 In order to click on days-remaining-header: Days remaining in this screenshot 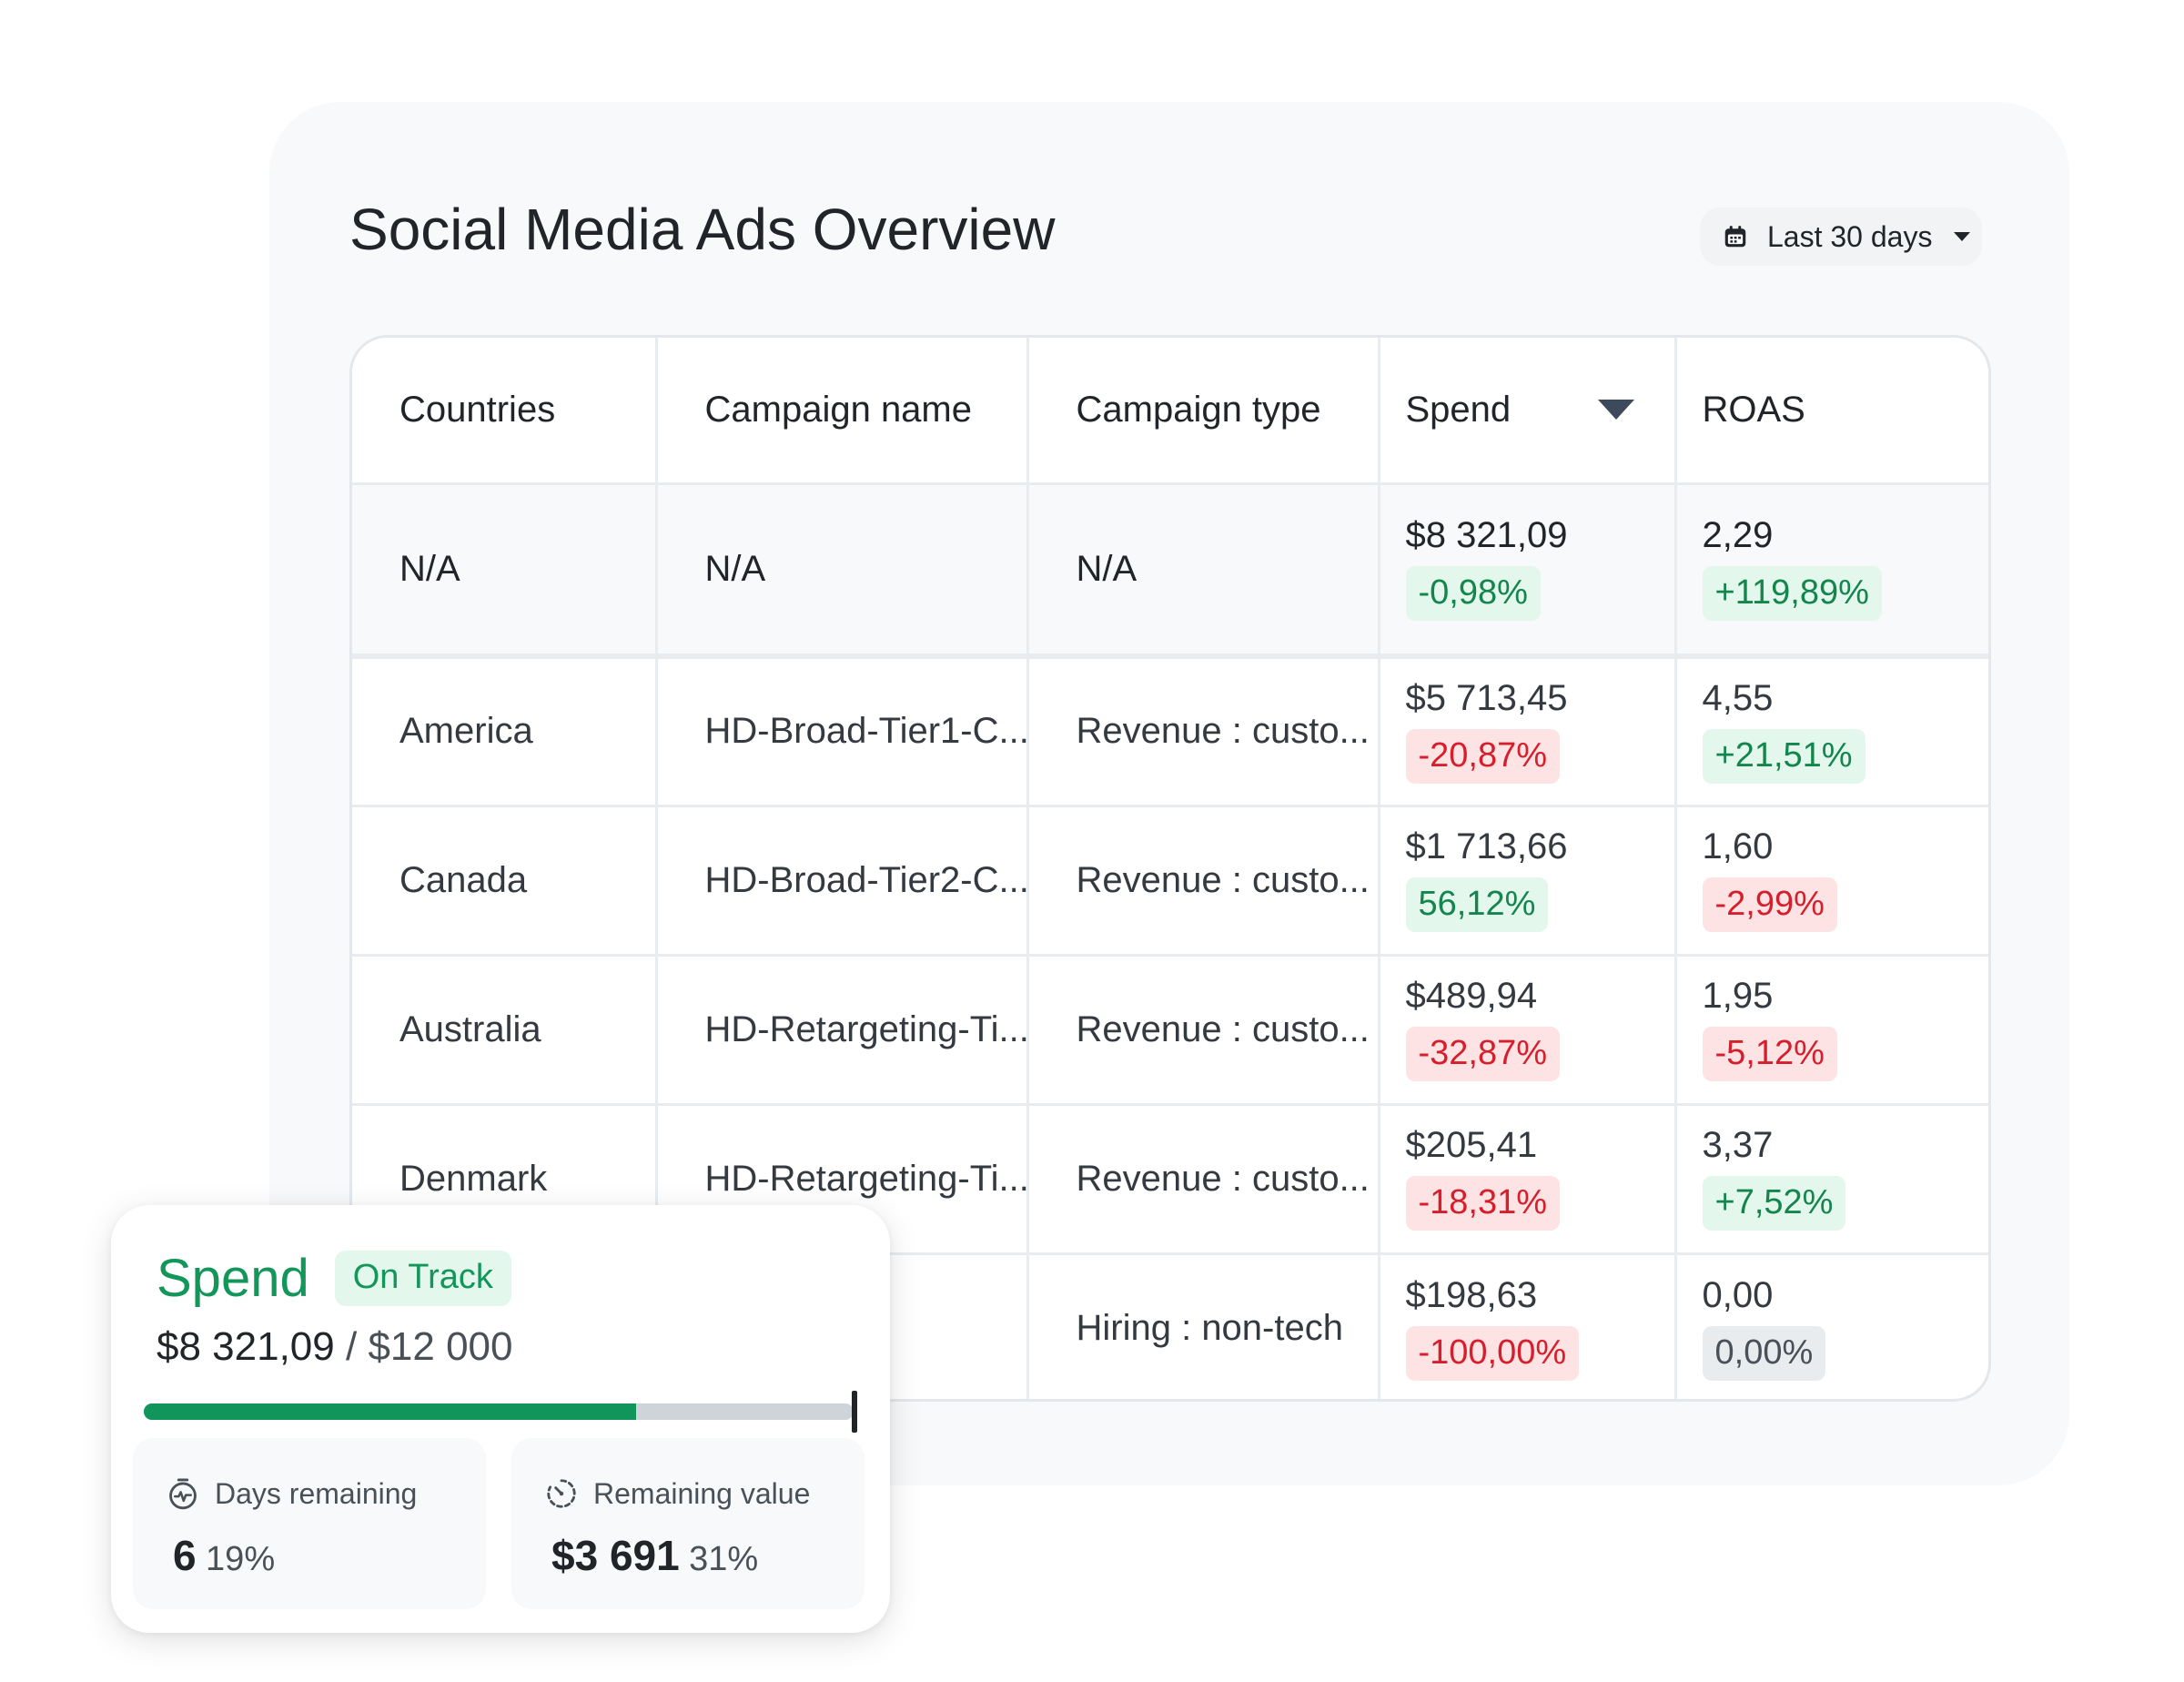, I will do `click(292, 1493)`.